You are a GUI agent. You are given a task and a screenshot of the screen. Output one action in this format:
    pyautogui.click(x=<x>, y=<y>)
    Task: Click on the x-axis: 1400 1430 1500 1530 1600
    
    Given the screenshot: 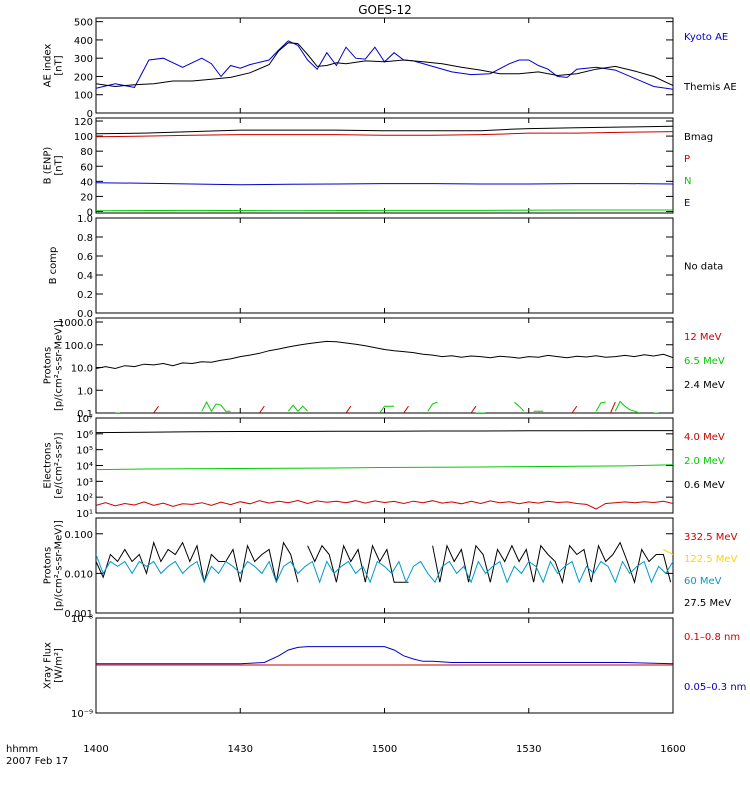 What is the action you would take?
    pyautogui.click(x=384, y=749)
    